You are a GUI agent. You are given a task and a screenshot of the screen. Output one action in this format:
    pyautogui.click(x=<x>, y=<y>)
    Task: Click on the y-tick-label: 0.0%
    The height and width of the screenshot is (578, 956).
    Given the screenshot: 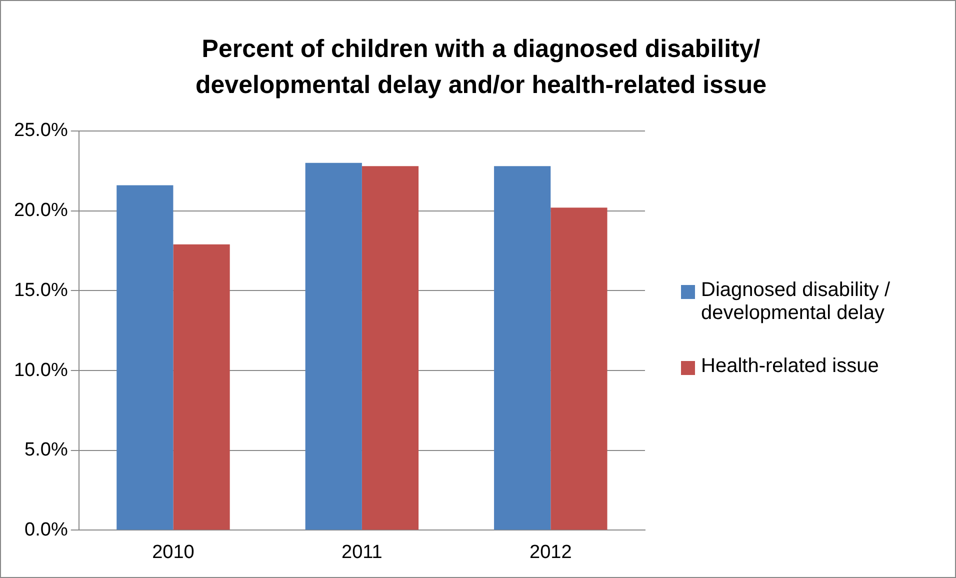 What is the action you would take?
    pyautogui.click(x=46, y=529)
    